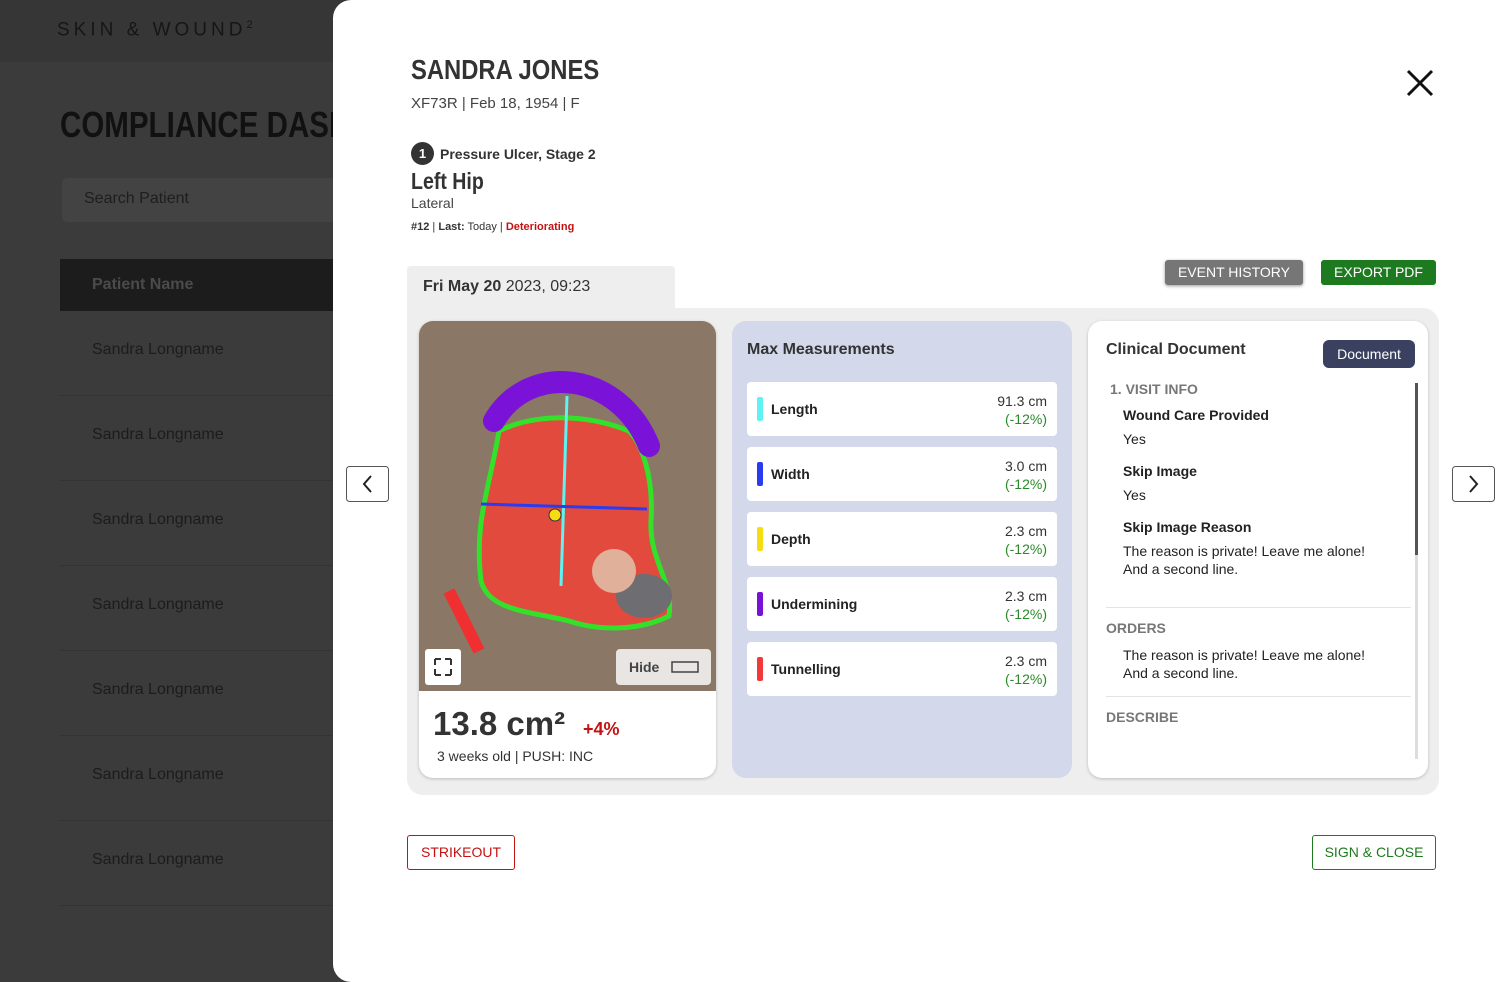 The image size is (1512, 982). What do you see at coordinates (902, 409) in the screenshot?
I see `measurement-row: Length 91.3 cm (-12%)` at bounding box center [902, 409].